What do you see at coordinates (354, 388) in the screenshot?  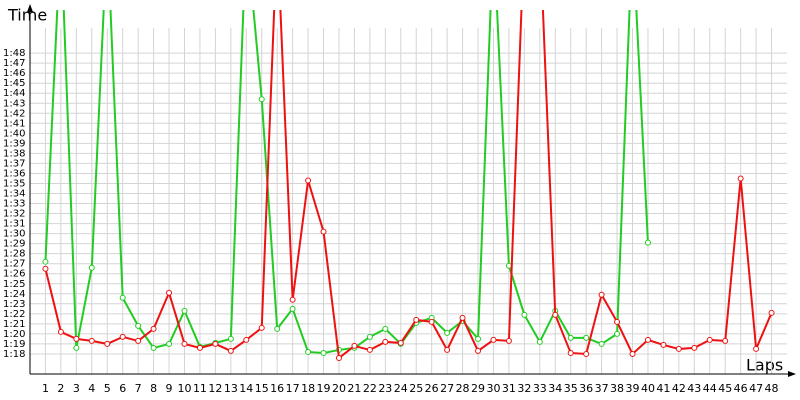 I see `x-tick-label: 21` at bounding box center [354, 388].